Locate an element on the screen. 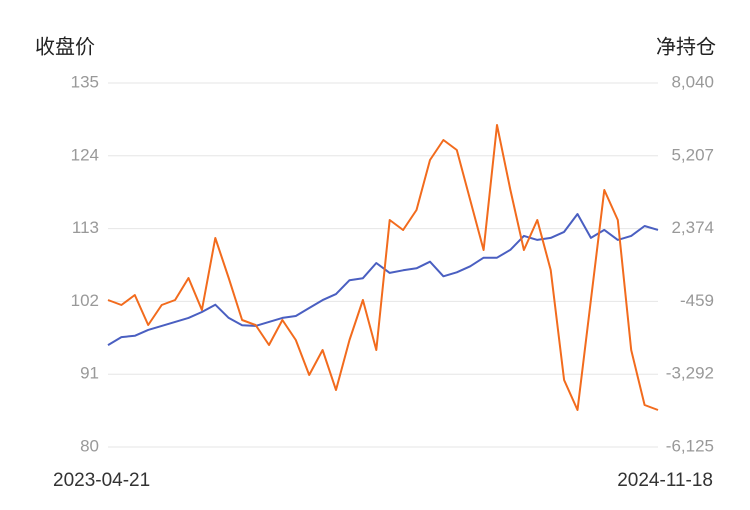 This screenshot has height=510, width=750. y2-tick-label: -3,292 is located at coordinates (690, 373).